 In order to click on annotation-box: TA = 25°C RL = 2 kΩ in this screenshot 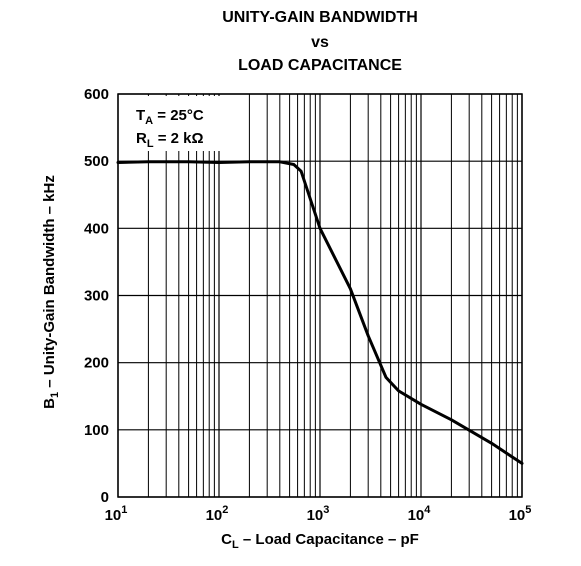, I will do `click(172, 123)`.